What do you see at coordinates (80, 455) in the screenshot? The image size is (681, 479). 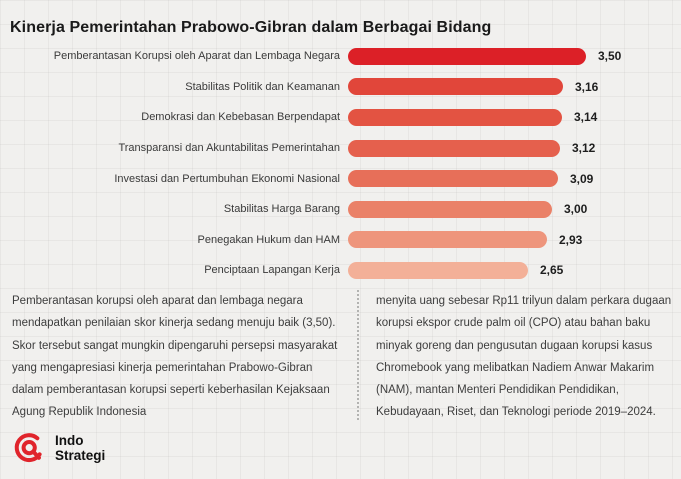 I see `logo-line2: Strategi` at bounding box center [80, 455].